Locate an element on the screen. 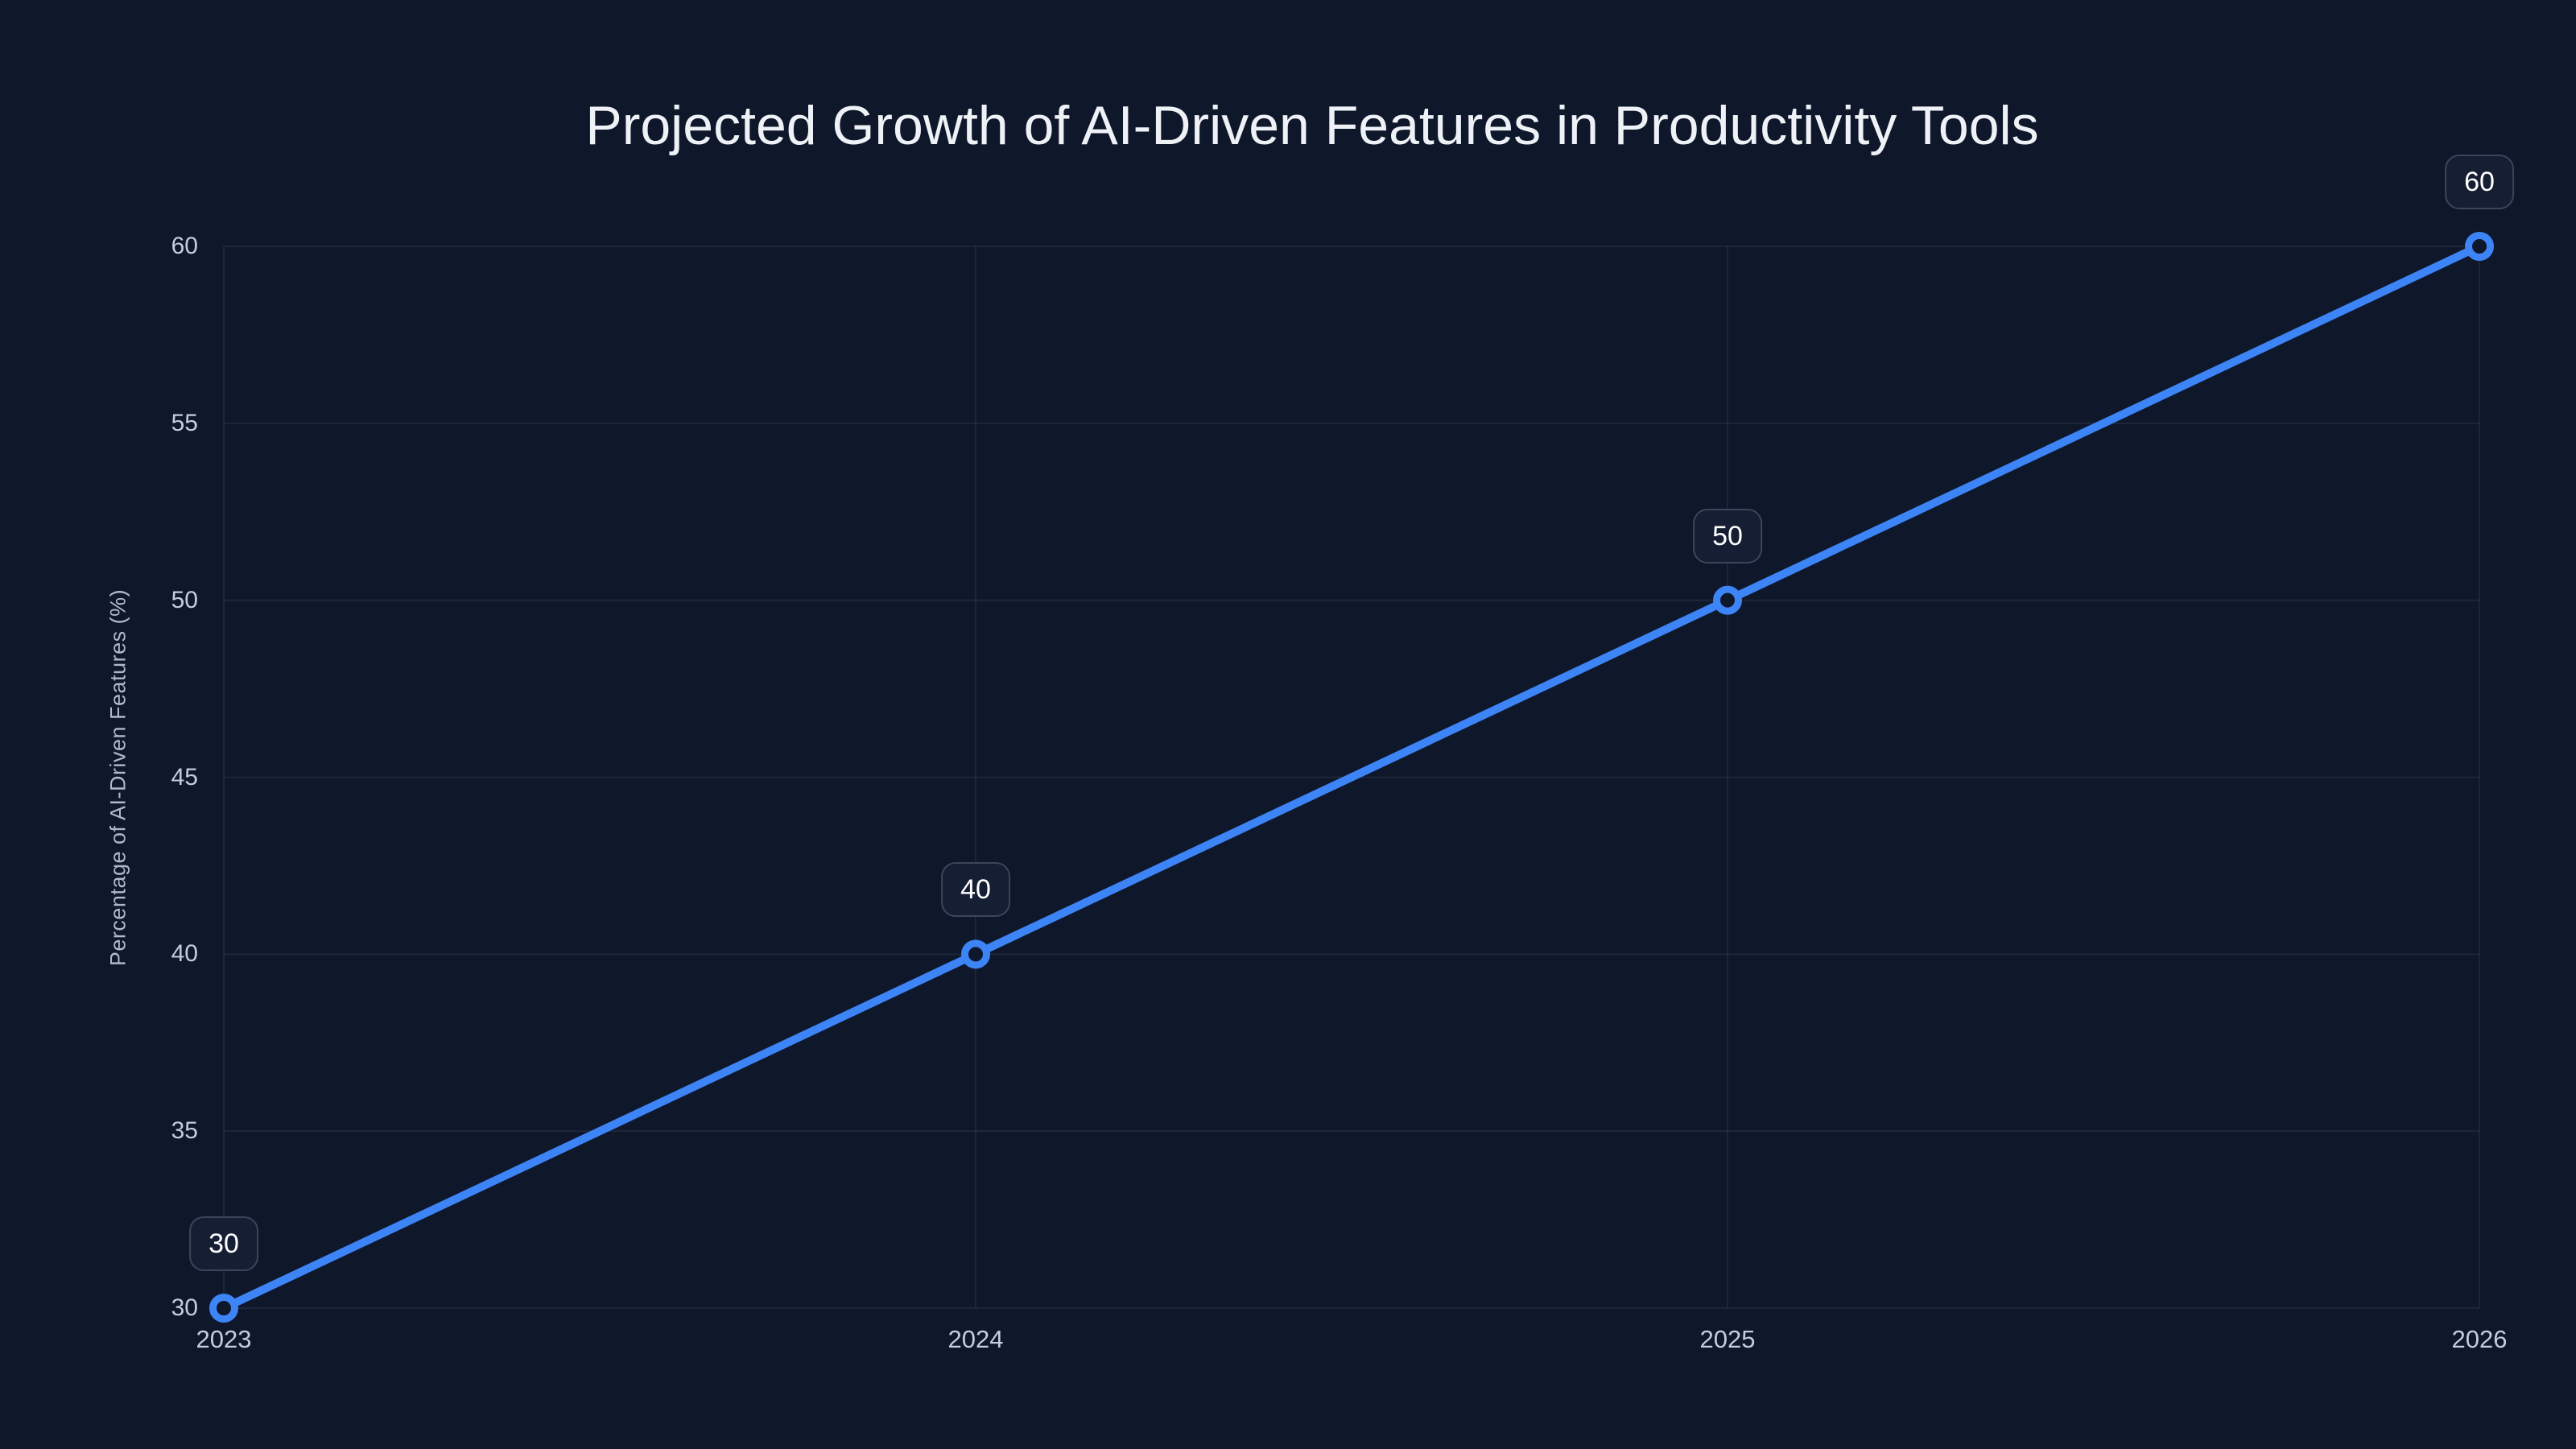 This screenshot has height=1449, width=2576. x-tick-label: 2024 is located at coordinates (975, 1339).